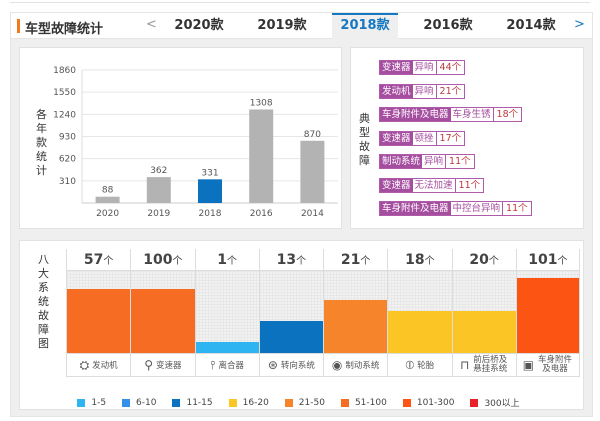 This screenshot has height=421, width=600. What do you see at coordinates (67, 138) in the screenshot?
I see `y-tick-label: 930` at bounding box center [67, 138].